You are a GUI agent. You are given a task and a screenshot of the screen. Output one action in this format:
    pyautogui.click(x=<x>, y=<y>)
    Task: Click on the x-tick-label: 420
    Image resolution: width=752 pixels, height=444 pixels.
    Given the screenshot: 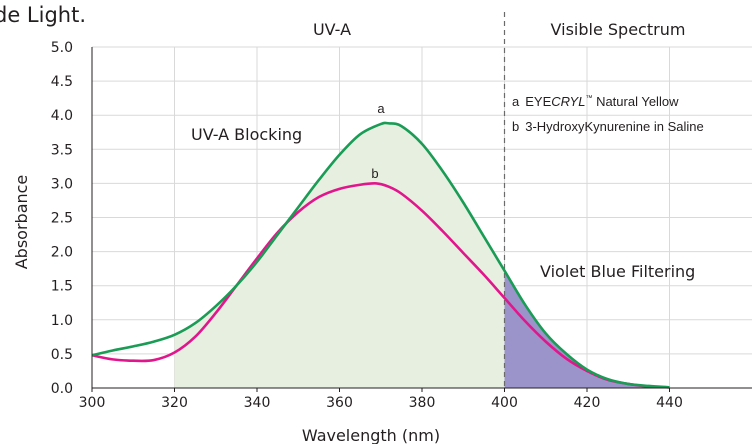 What is the action you would take?
    pyautogui.click(x=587, y=403)
    